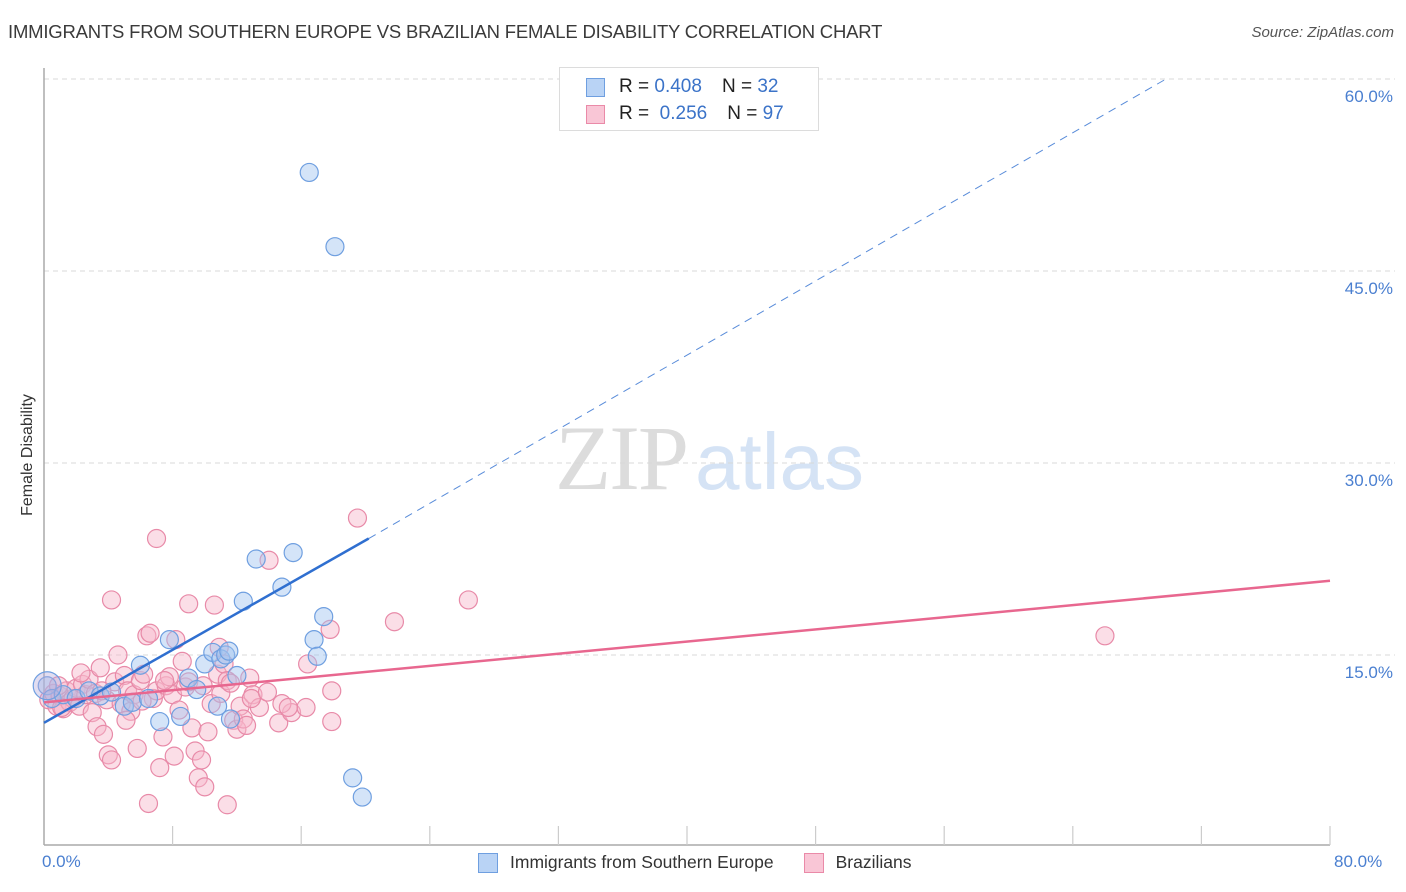 The height and width of the screenshot is (892, 1406). Describe the element at coordinates (687, 641) in the screenshot. I see `trendline-brazilians` at that location.